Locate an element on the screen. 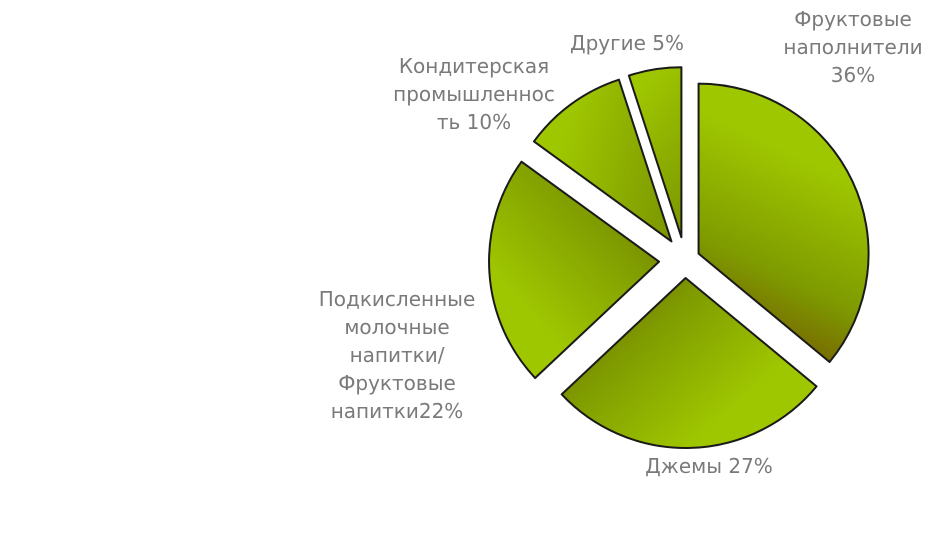 The width and height of the screenshot is (927, 539). data-label-1-line-1: Фруктовые is located at coordinates (853, 19).